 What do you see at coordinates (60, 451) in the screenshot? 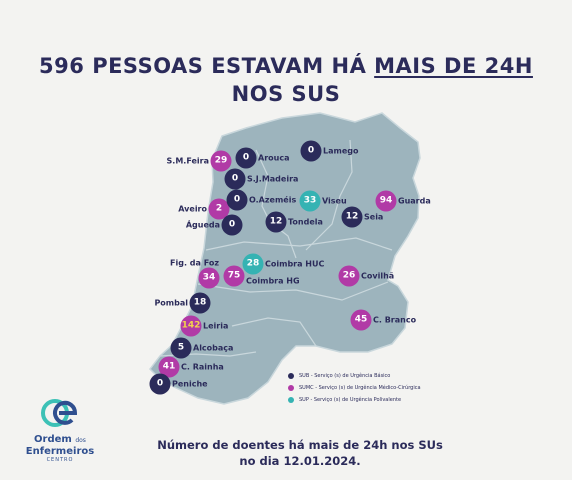
I see `logo-line2: Enfermeiros` at bounding box center [60, 451].